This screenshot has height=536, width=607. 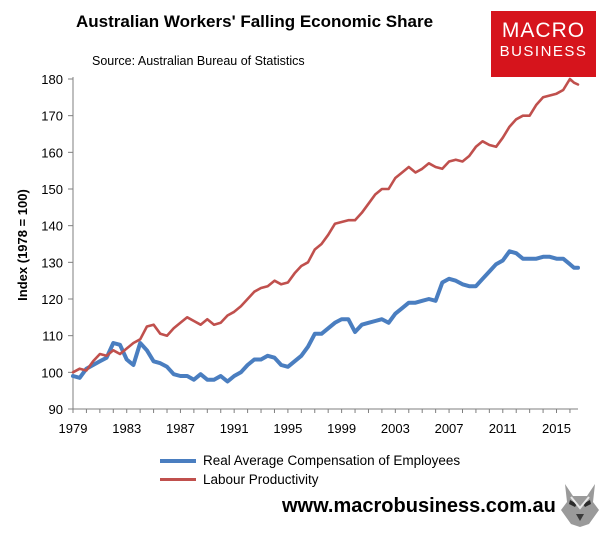 I want to click on legend-label-compensation: Real Average Compensation of Employees, so click(x=332, y=460).